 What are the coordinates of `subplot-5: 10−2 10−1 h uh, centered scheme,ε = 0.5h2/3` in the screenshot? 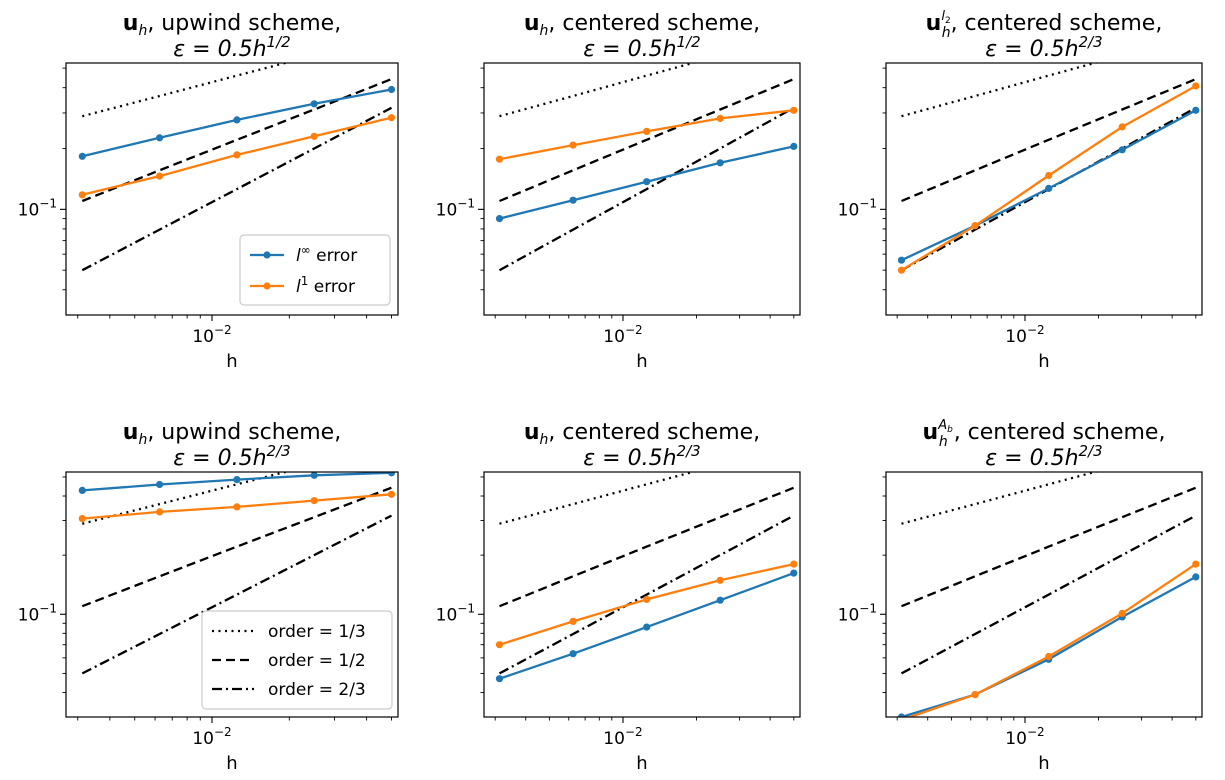 It's located at (618, 597).